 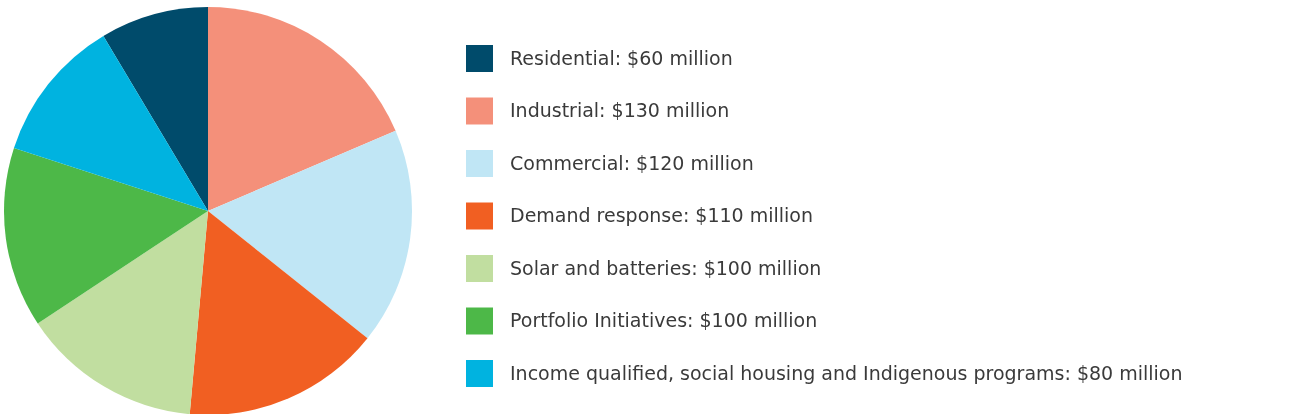 What do you see at coordinates (666, 267) in the screenshot?
I see `legend-label: Solar and batteries: $100 million` at bounding box center [666, 267].